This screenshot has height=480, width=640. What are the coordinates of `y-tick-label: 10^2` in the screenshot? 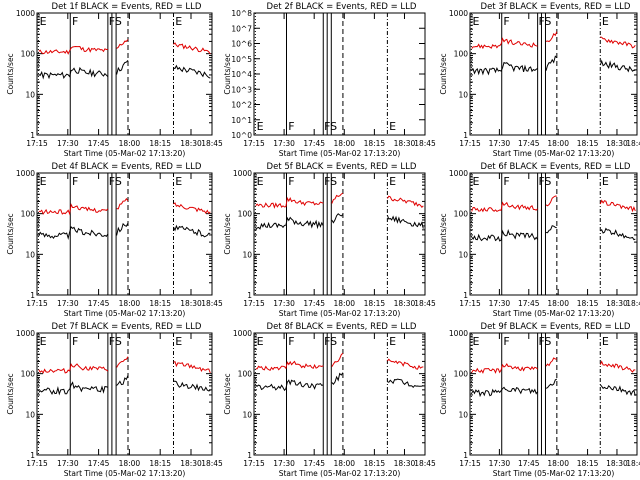 It's located at (241, 105).